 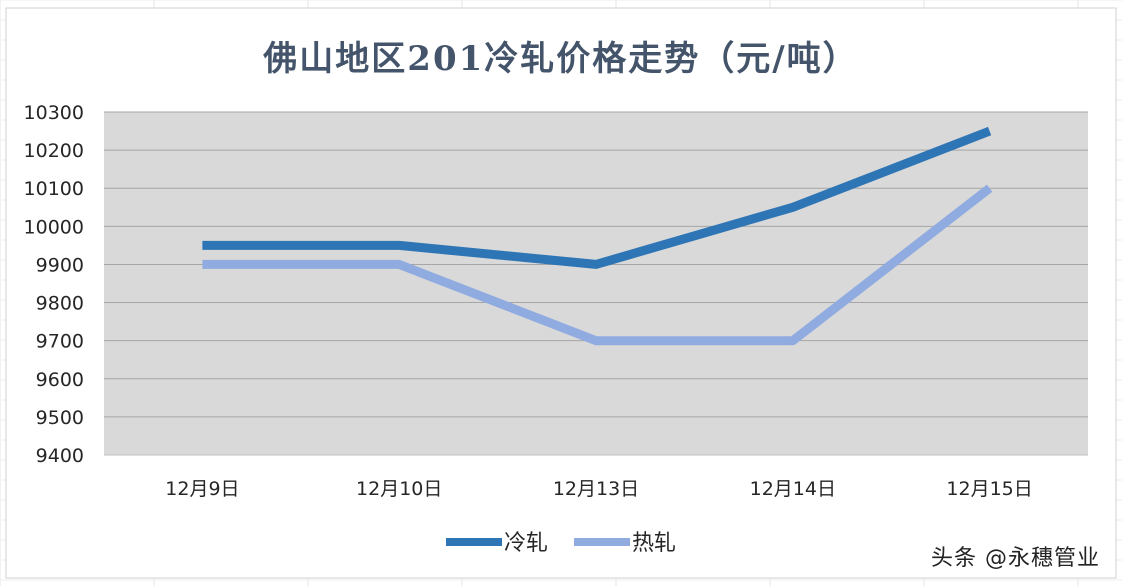 I want to click on y-tick-label: 10000, so click(x=54, y=227).